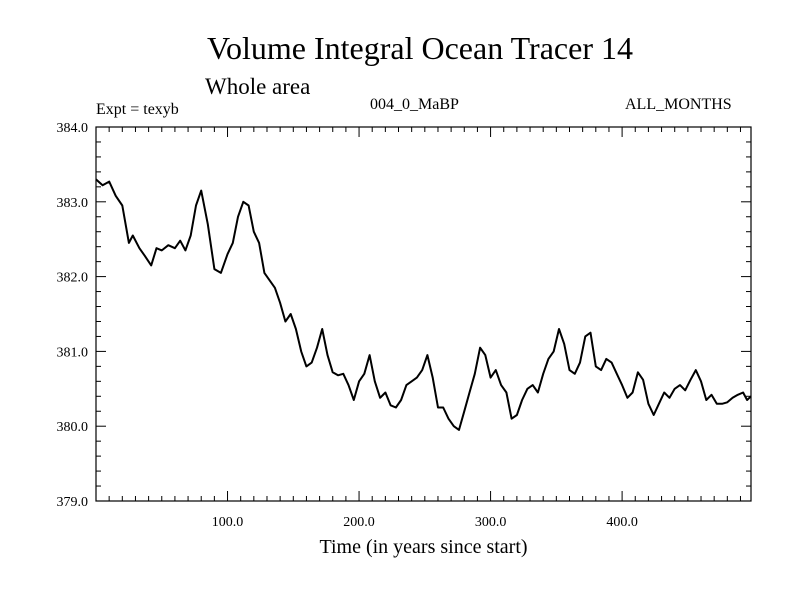 The height and width of the screenshot is (600, 800). What do you see at coordinates (423, 547) in the screenshot?
I see `x-axis-label: Time (in years since start)` at bounding box center [423, 547].